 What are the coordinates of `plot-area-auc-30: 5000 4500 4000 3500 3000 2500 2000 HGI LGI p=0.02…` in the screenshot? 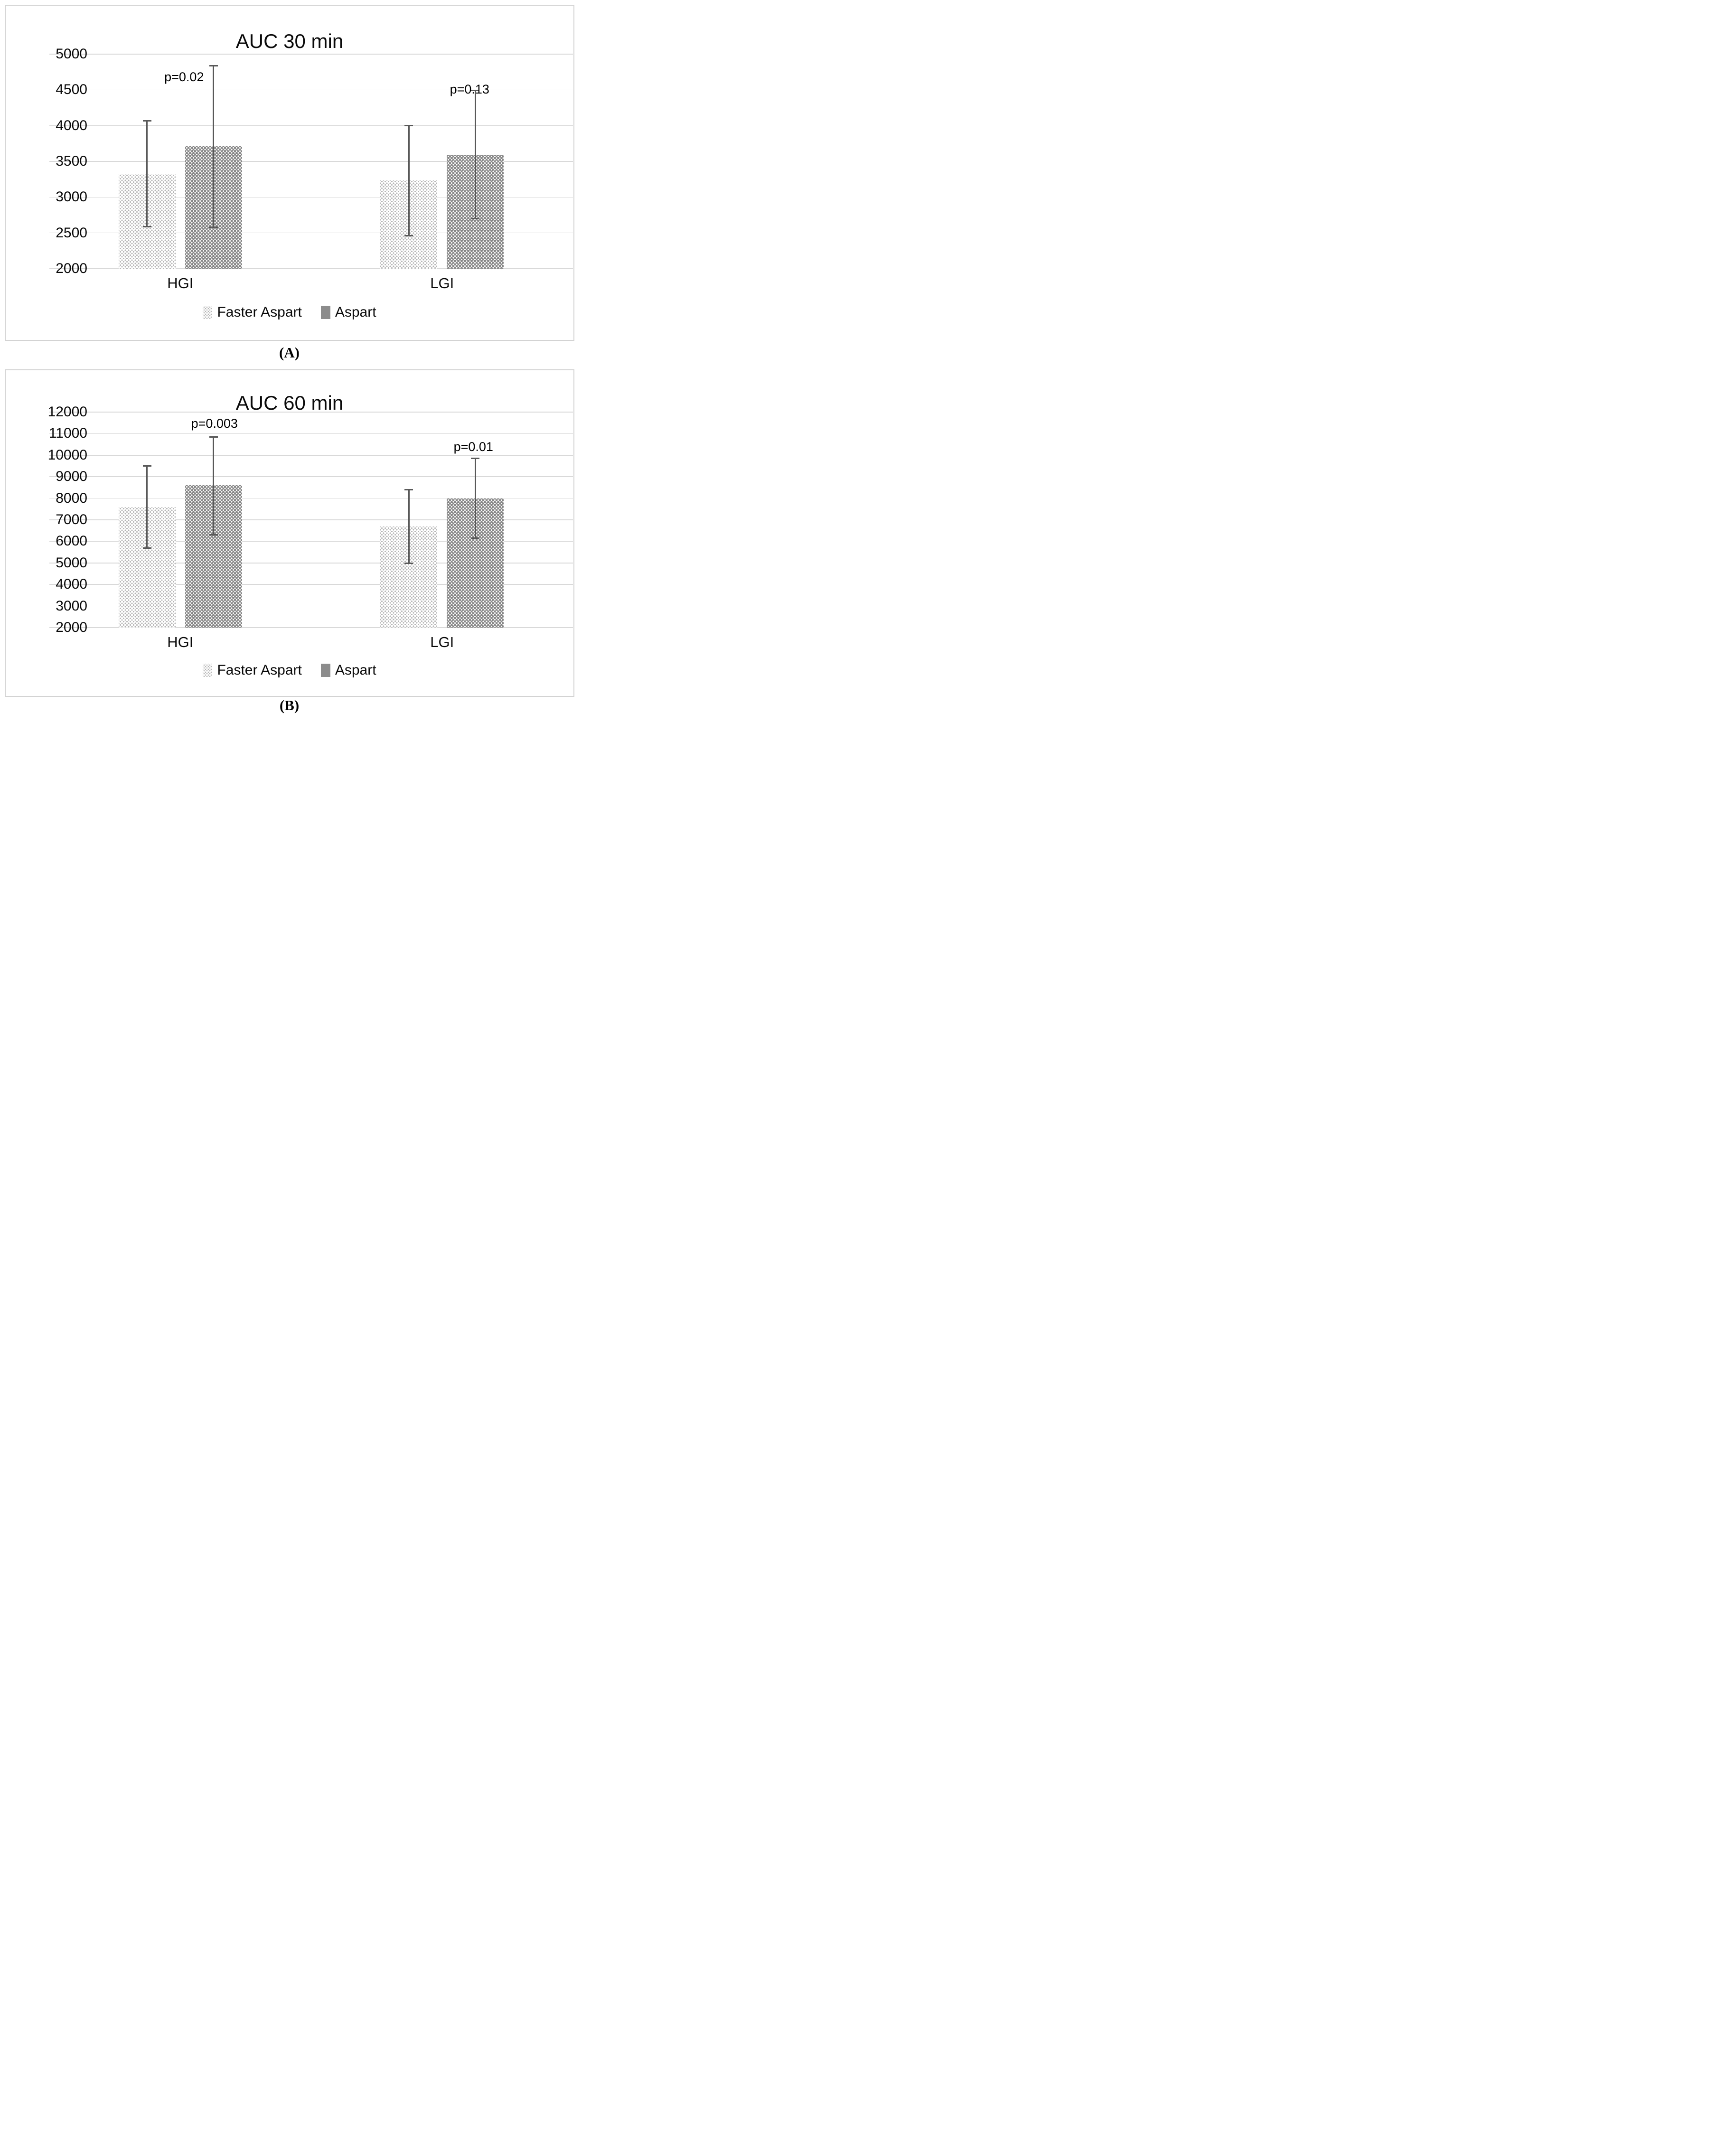 It's located at (311, 169).